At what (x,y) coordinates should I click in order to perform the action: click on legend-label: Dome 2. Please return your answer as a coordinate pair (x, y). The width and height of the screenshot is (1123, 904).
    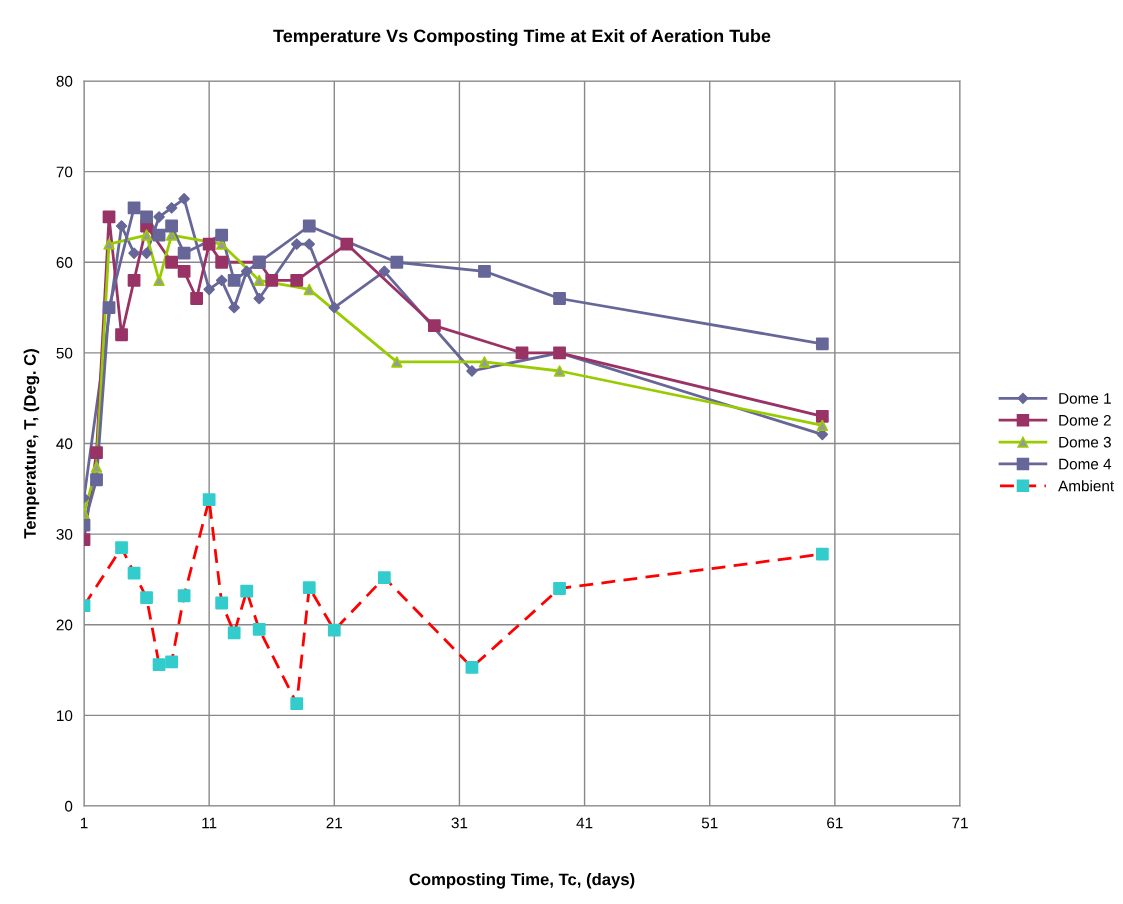
    Looking at the image, I should click on (1085, 420).